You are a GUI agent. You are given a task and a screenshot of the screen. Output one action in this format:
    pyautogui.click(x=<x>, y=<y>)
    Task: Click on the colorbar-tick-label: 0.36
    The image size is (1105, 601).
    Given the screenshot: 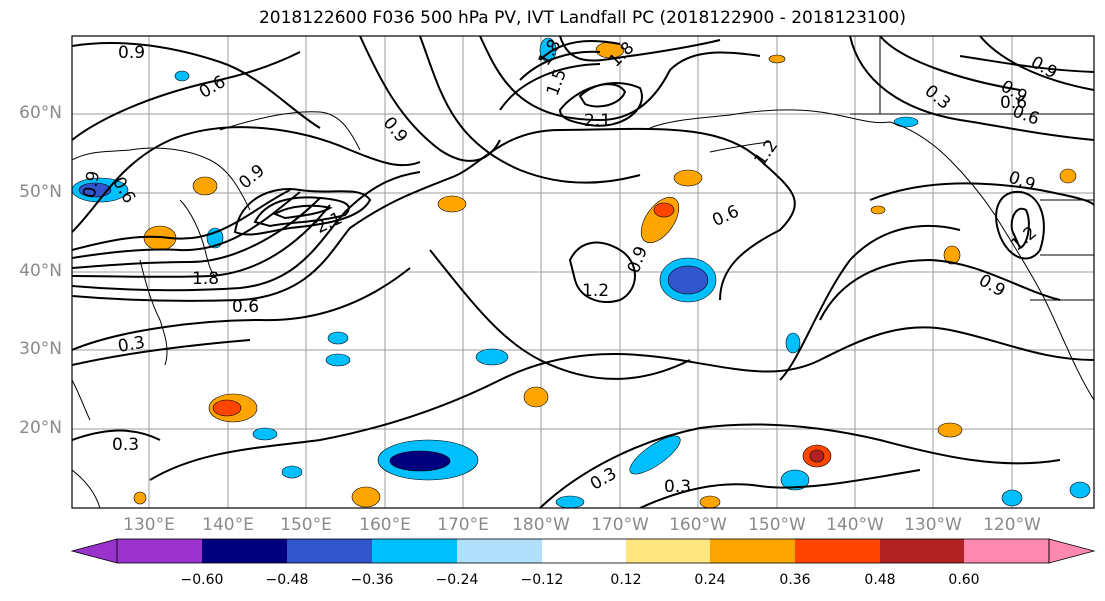 What is the action you would take?
    pyautogui.click(x=795, y=580)
    